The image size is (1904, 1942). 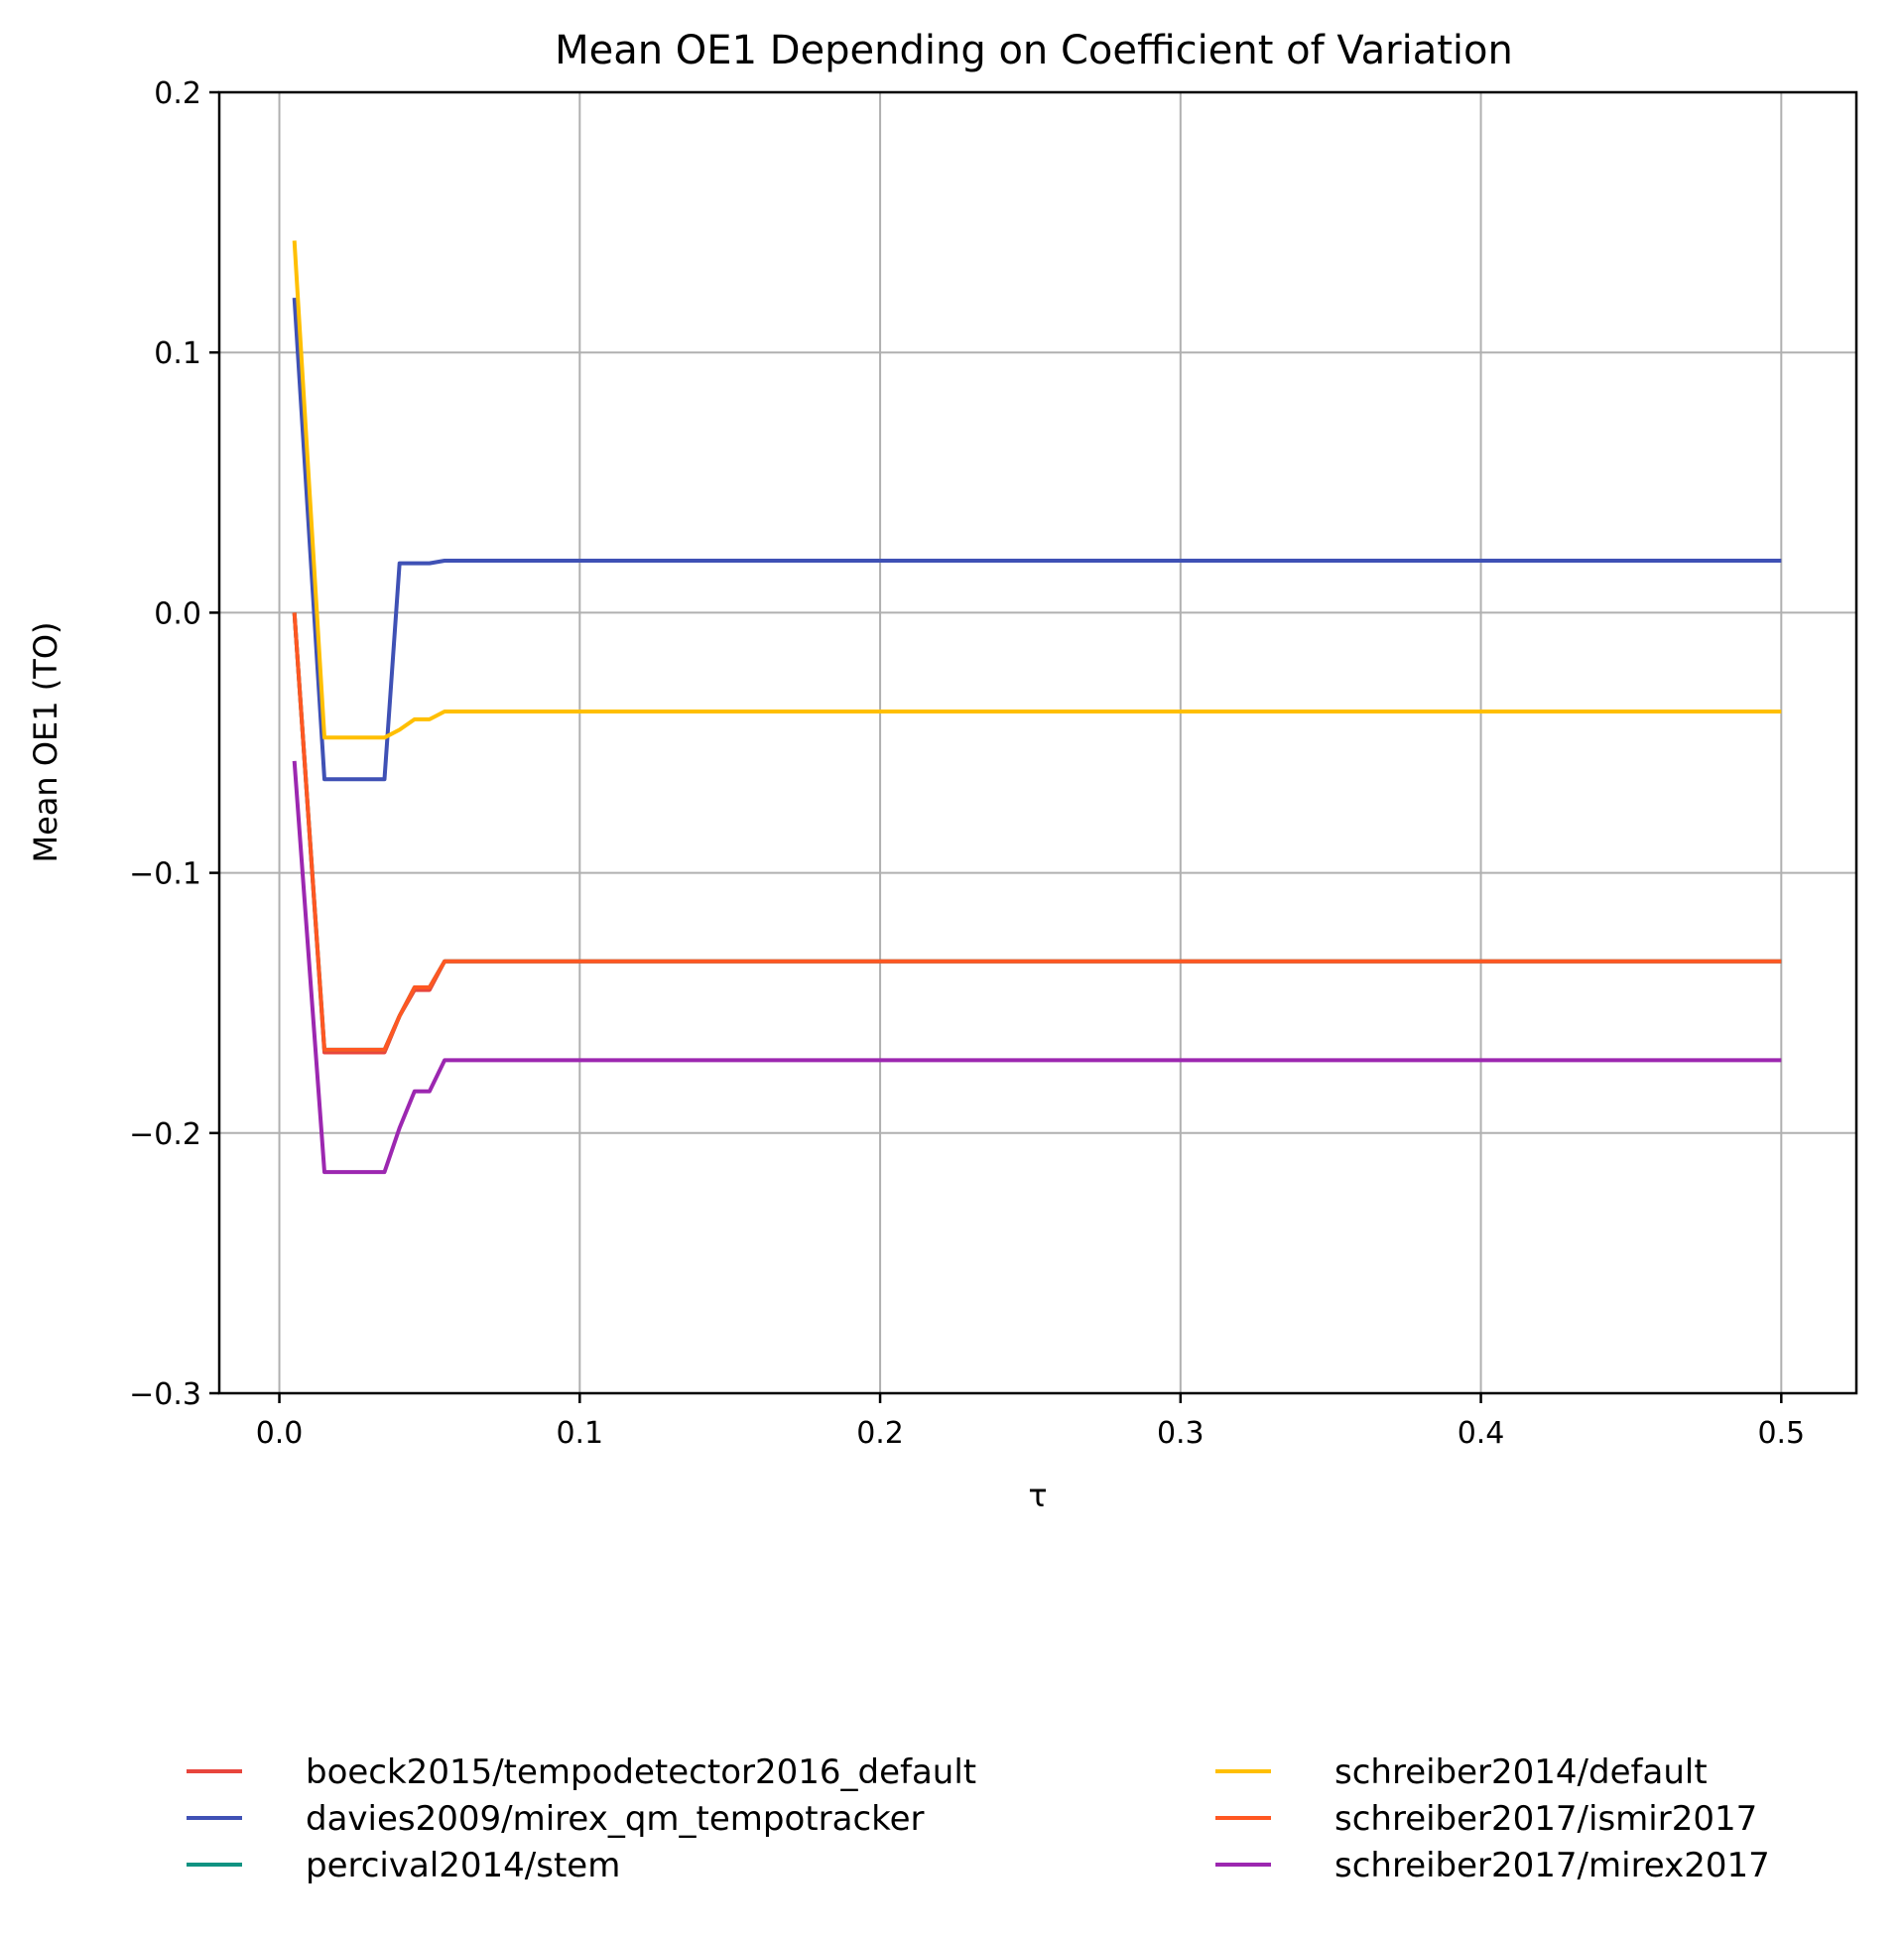 What do you see at coordinates (177, 613) in the screenshot?
I see `y-tick-label: 0.0` at bounding box center [177, 613].